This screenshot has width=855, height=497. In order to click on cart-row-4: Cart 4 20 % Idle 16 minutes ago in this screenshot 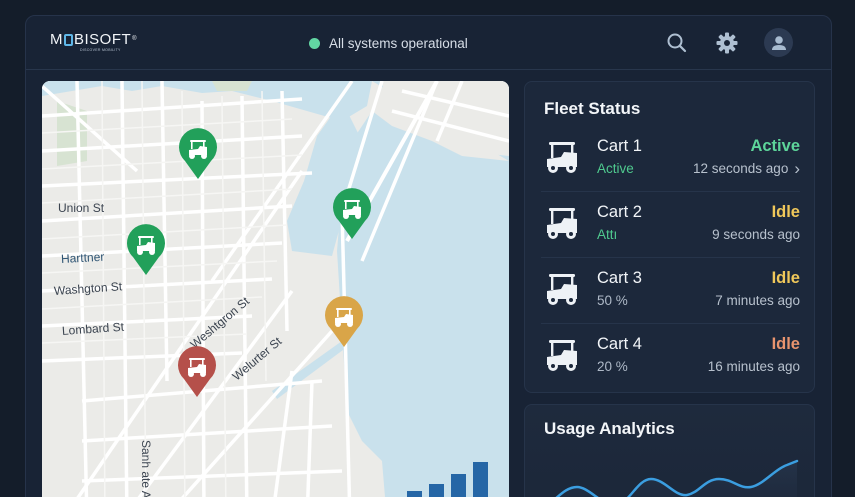, I will do `click(670, 357)`.